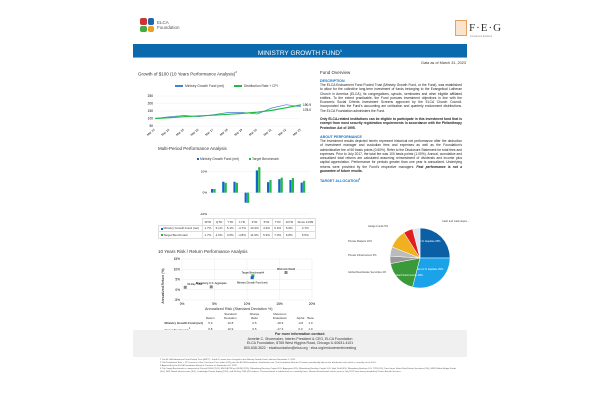  I want to click on x-tick-label: Mar 23, so click(297, 131).